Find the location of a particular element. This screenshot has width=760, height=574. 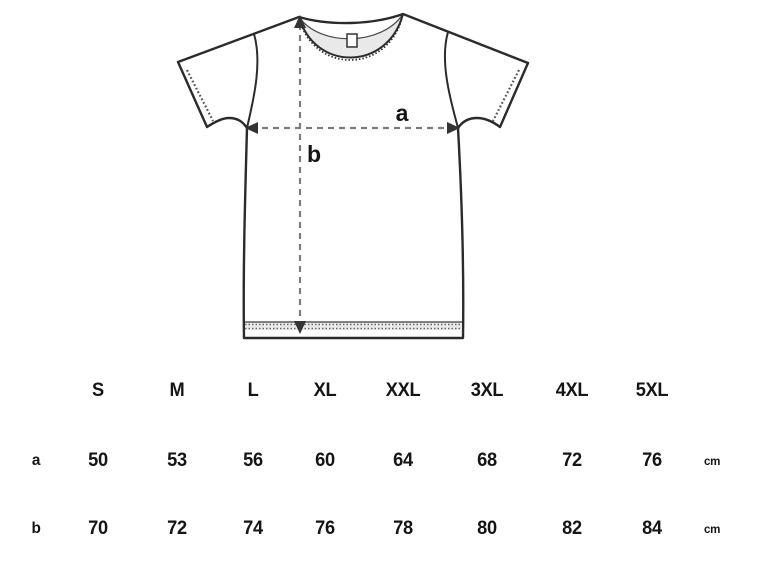

measurement-value: 74 is located at coordinates (253, 528).